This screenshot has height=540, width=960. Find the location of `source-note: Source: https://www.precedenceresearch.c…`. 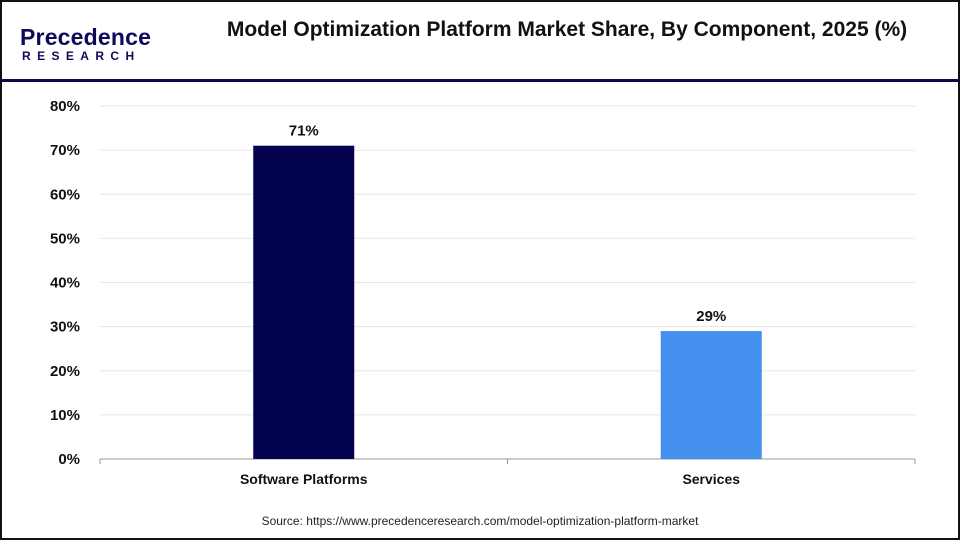

source-note: Source: https://www.precedenceresearch.c… is located at coordinates (480, 521).